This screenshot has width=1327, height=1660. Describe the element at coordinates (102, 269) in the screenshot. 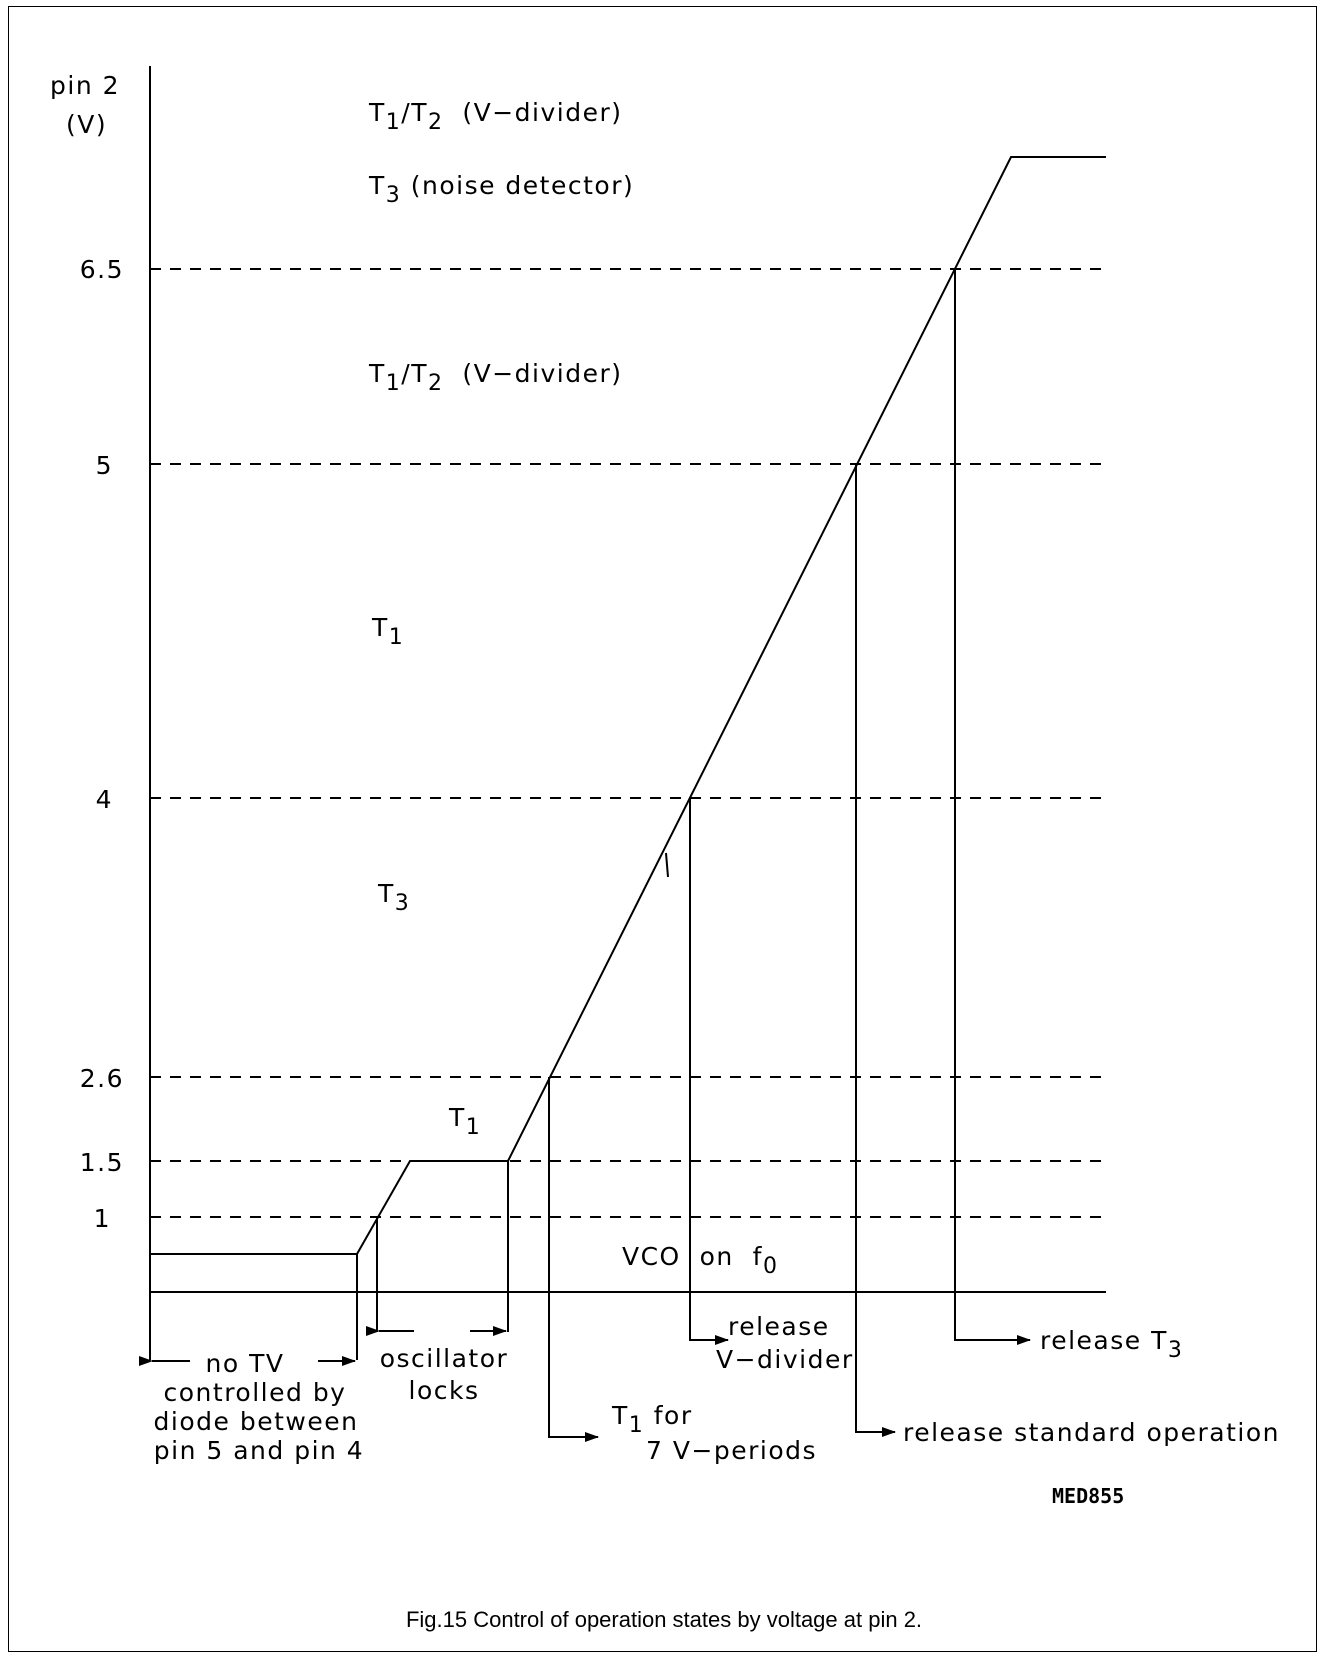

I see `tick-label-6-5: 6.5` at that location.